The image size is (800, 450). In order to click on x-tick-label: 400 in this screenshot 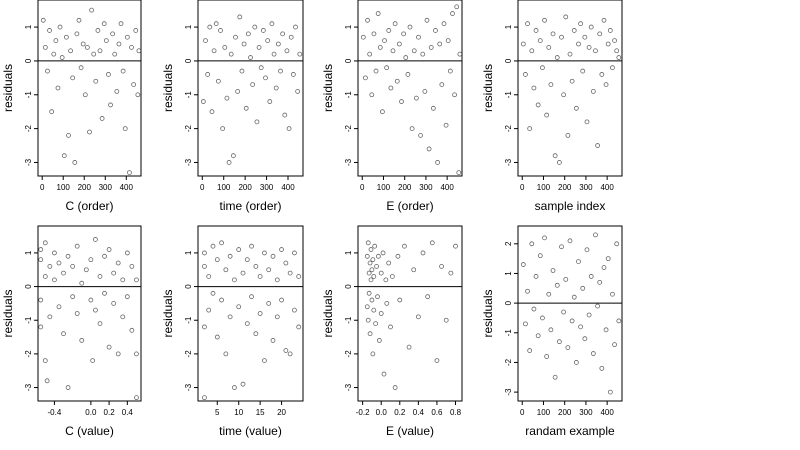, I will do `click(607, 187)`.